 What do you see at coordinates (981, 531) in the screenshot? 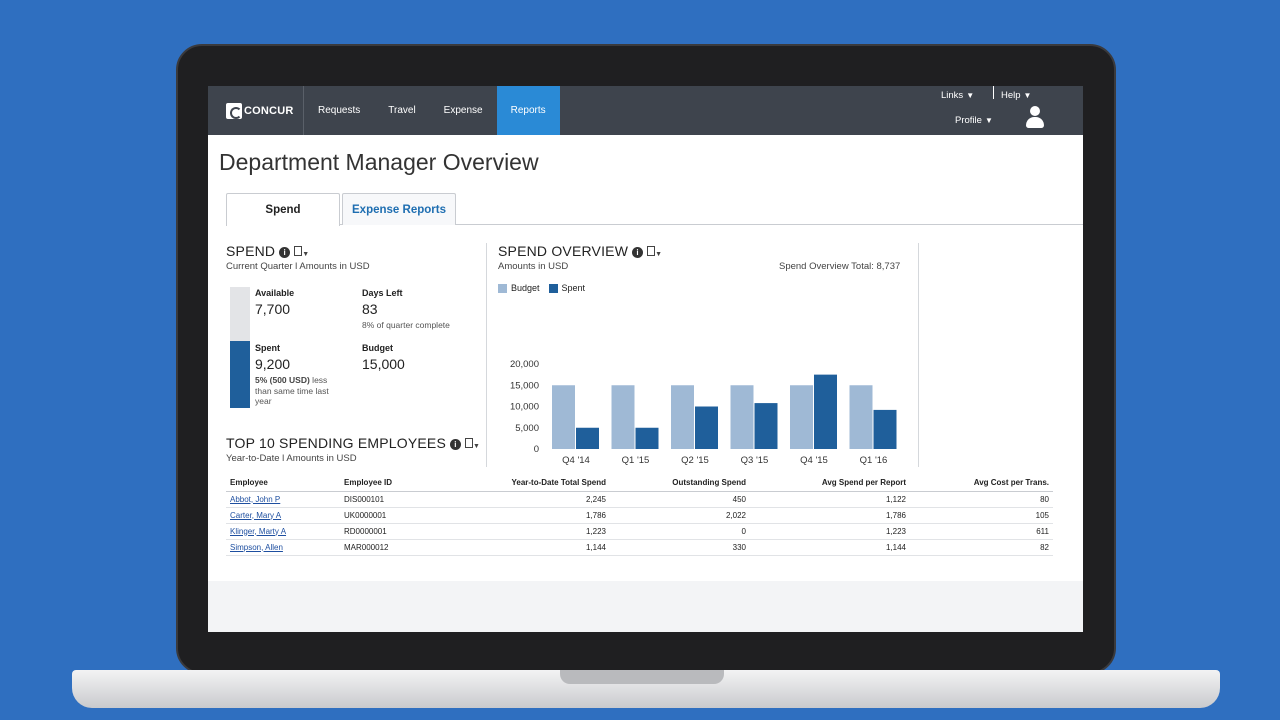
I see `cell-avg-cost-trans: 611` at bounding box center [981, 531].